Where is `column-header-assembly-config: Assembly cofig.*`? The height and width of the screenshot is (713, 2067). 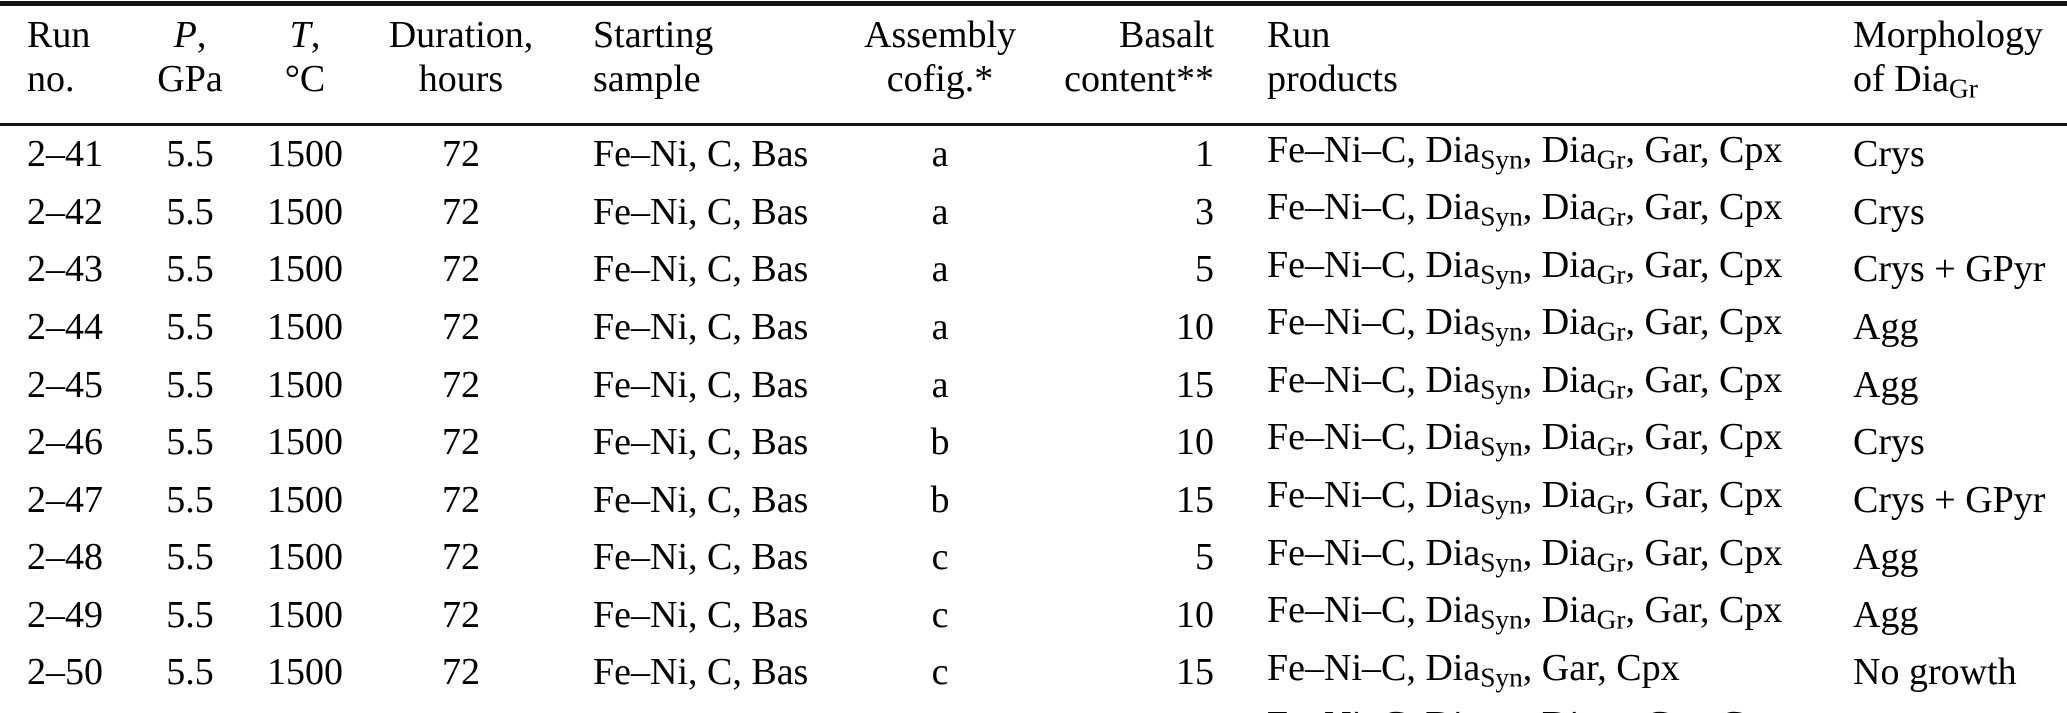
column-header-assembly-config: Assembly cofig.* is located at coordinates (940, 64).